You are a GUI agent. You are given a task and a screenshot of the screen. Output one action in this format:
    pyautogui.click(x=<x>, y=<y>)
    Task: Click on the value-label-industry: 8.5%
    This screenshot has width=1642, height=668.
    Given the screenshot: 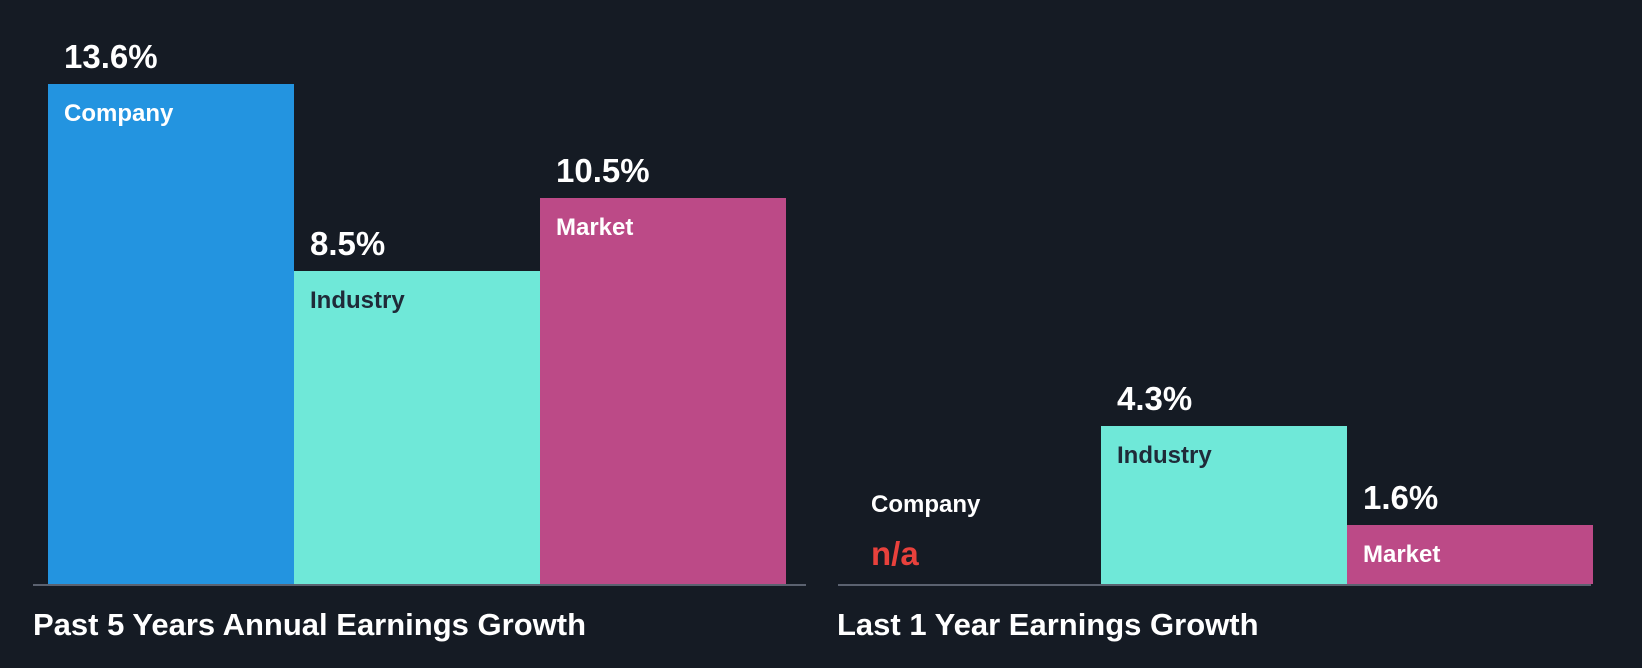 What is the action you would take?
    pyautogui.click(x=348, y=243)
    